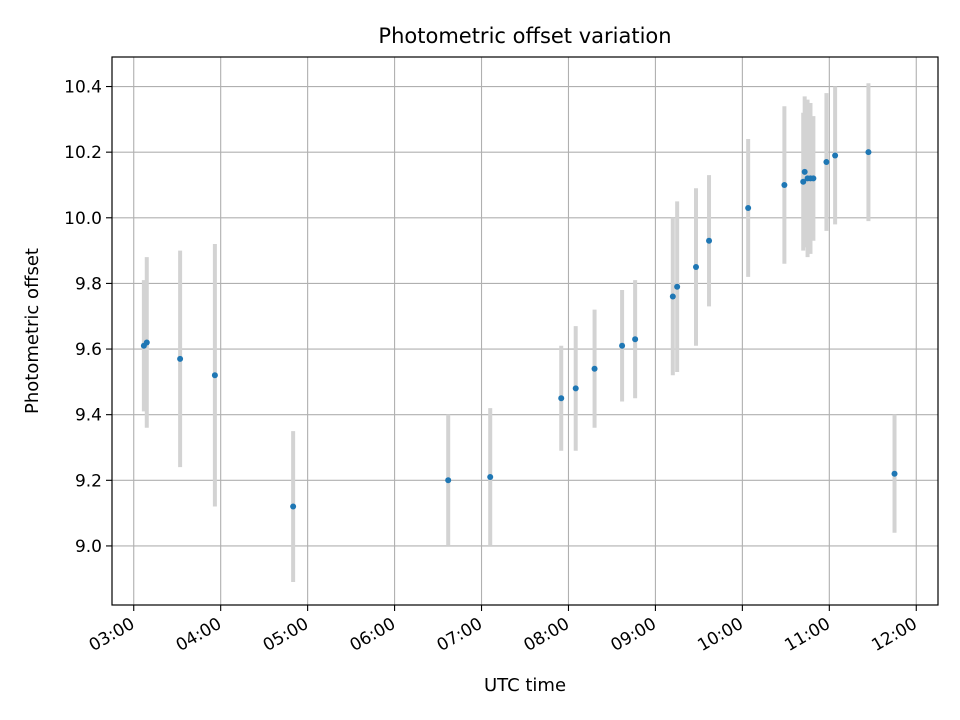 Image resolution: width=960 pixels, height=720 pixels. I want to click on x-axis-label: UTC time, so click(525, 685).